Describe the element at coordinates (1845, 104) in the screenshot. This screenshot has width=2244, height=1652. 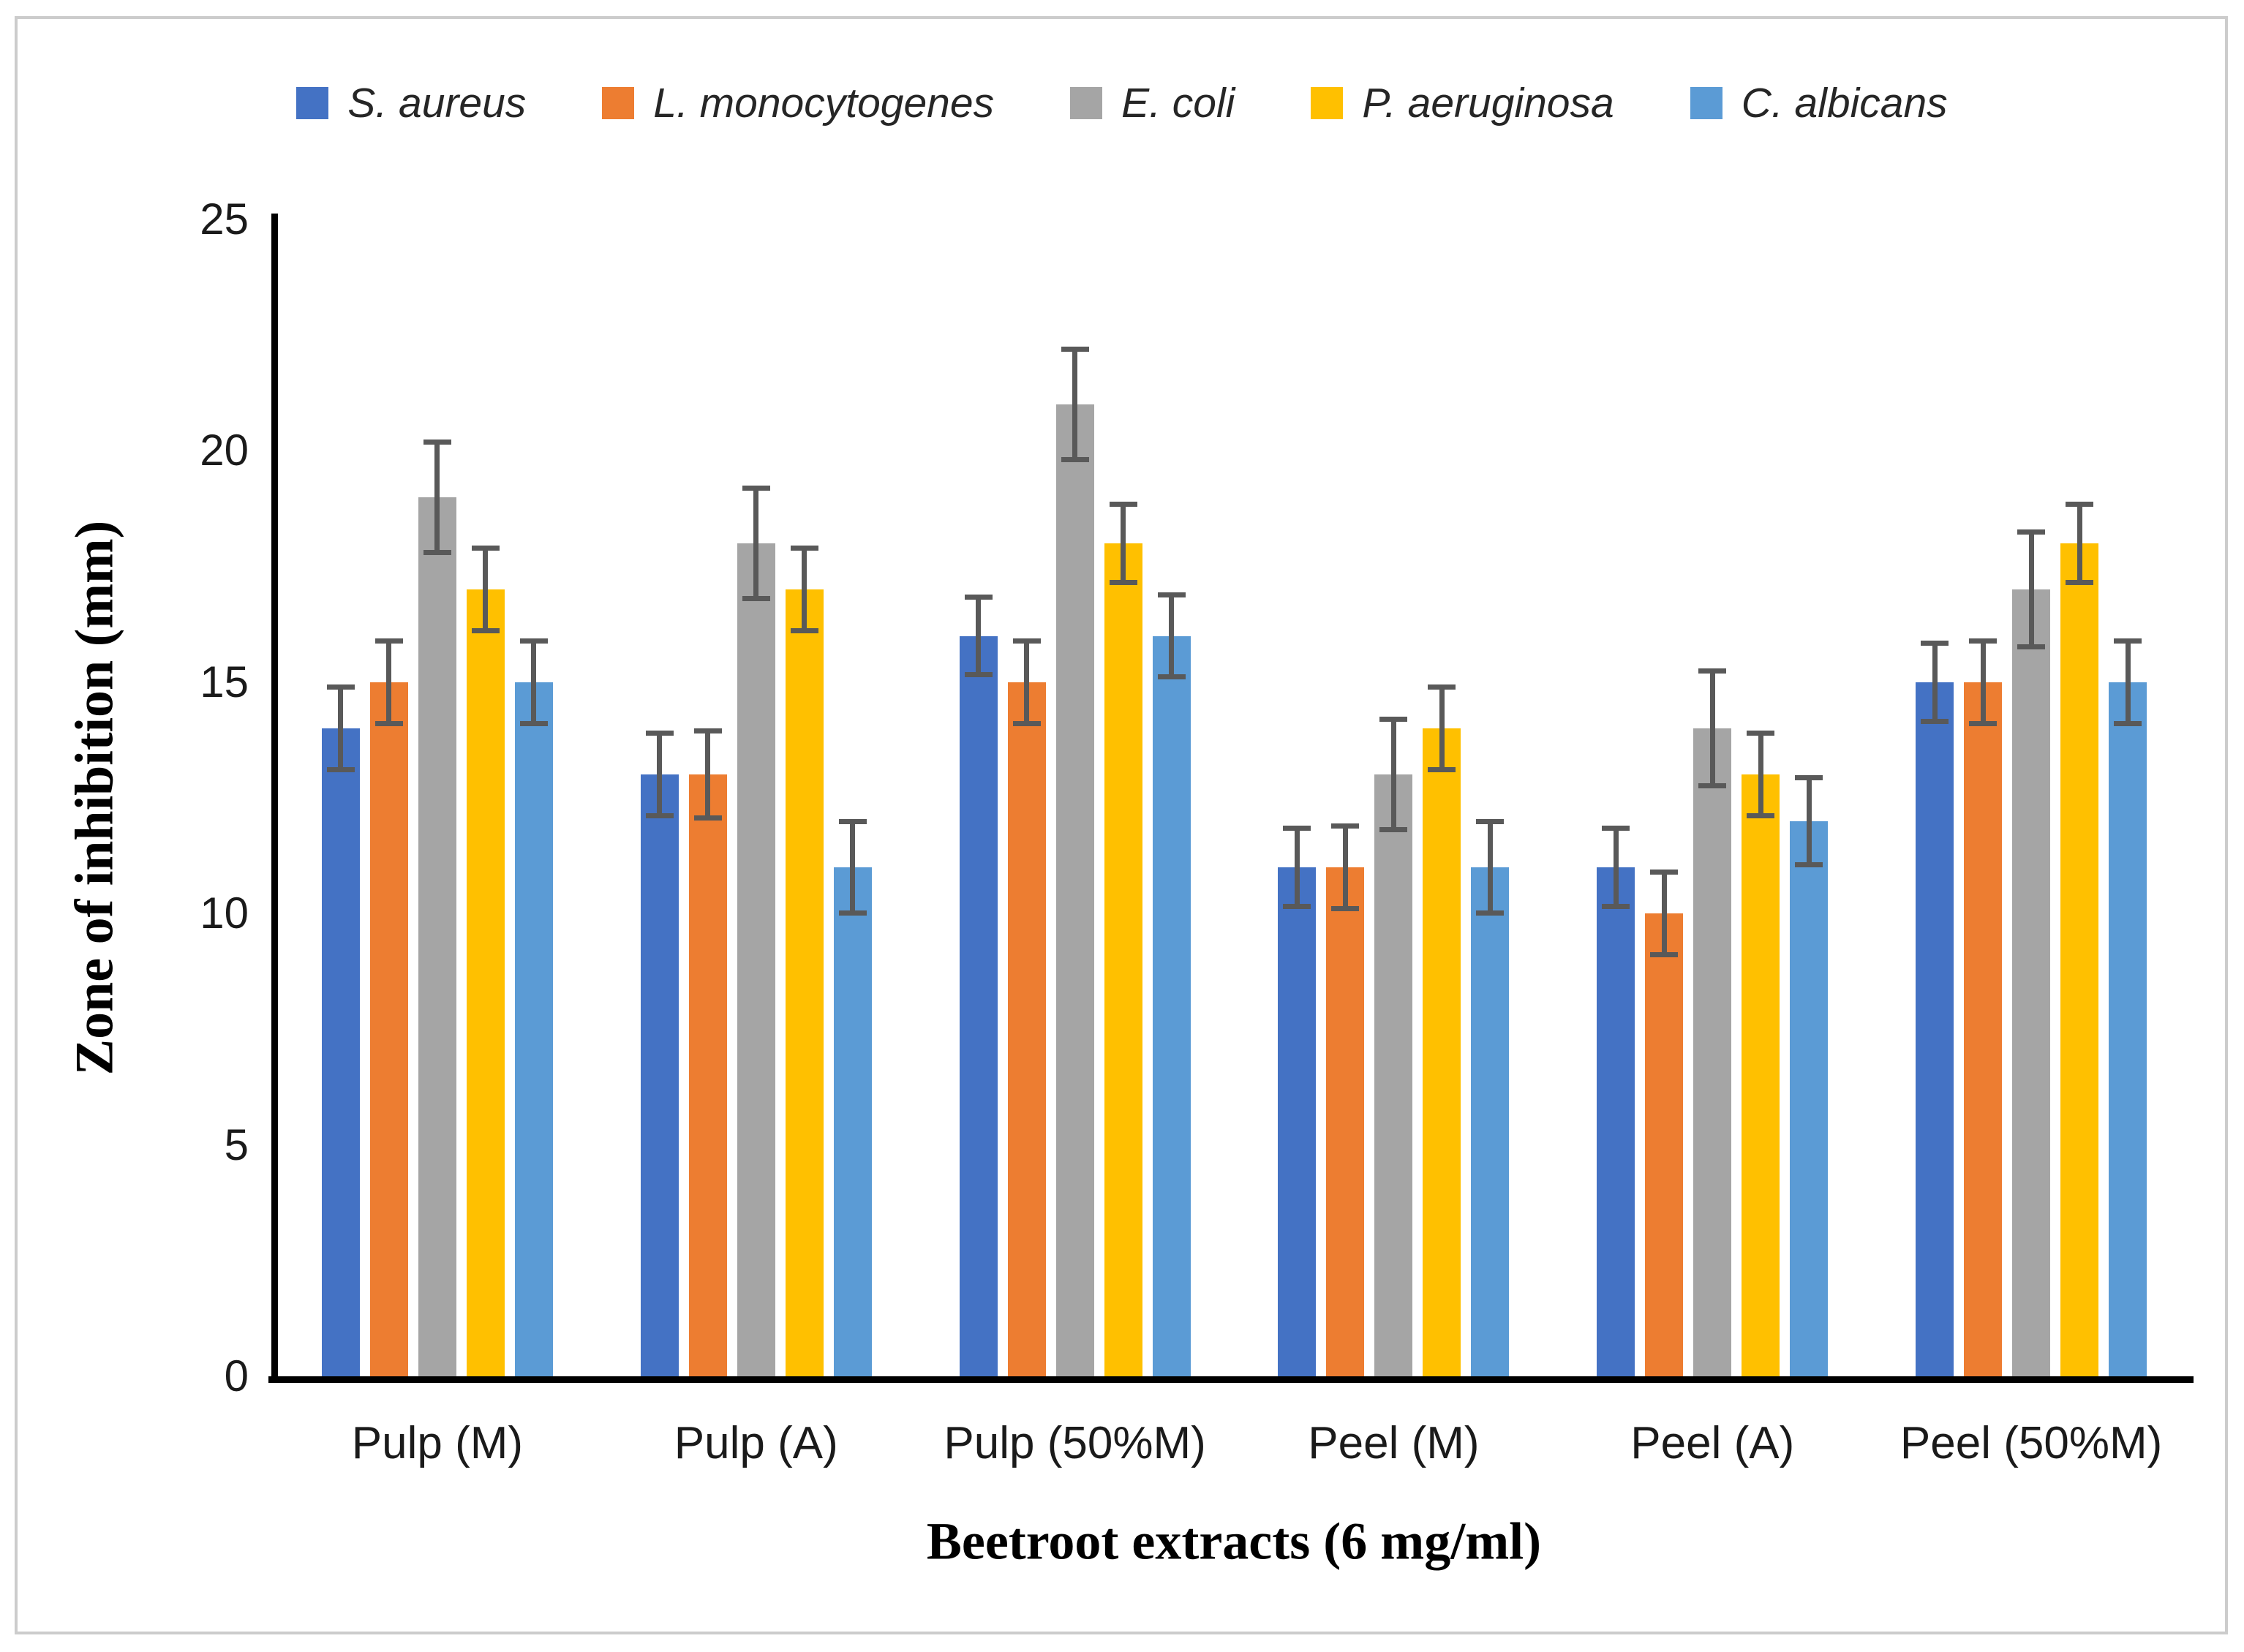
I see `legend-item-label: C. albicans` at that location.